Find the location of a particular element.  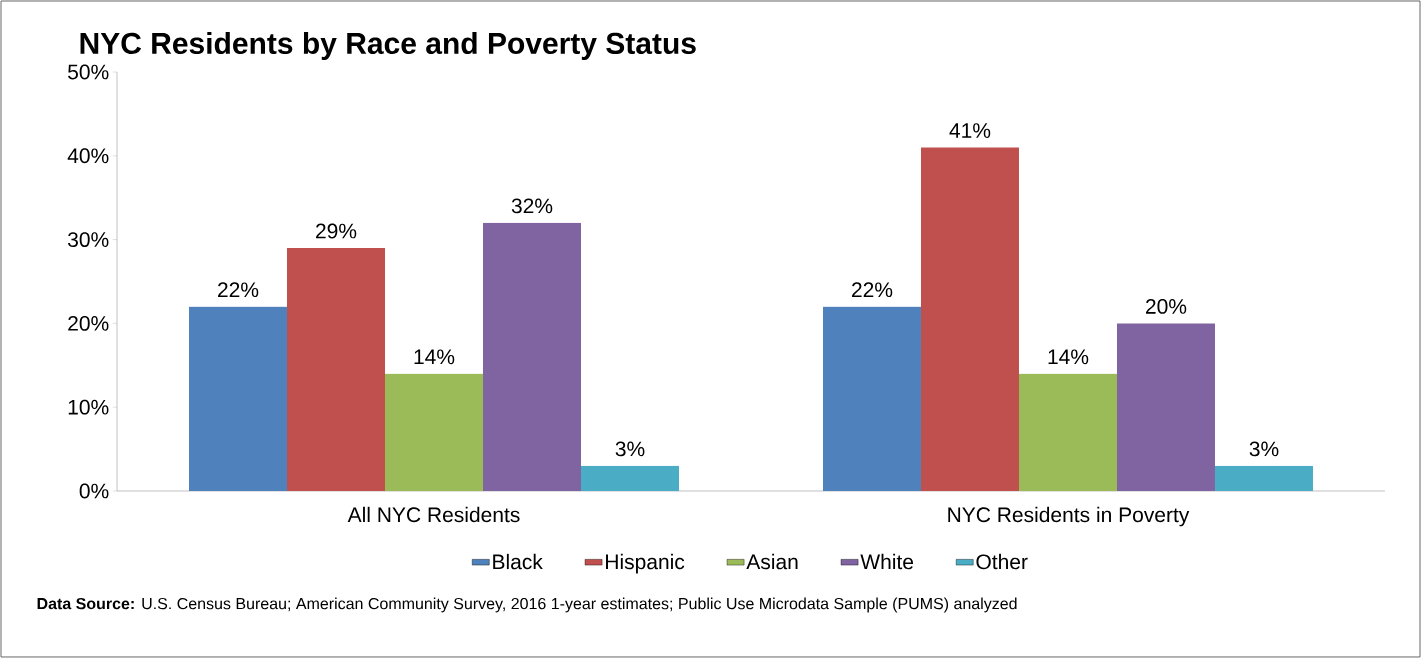

data-label: 20% is located at coordinates (1166, 306).